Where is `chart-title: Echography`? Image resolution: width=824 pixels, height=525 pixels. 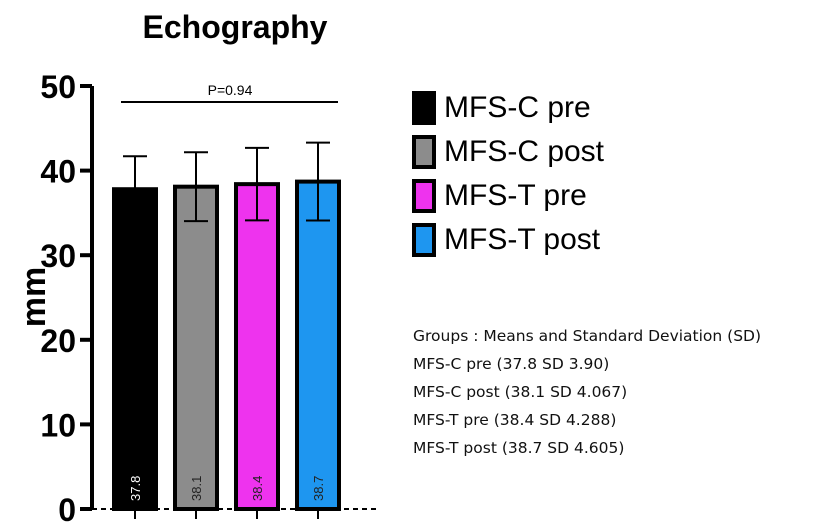
chart-title: Echography is located at coordinates (235, 27).